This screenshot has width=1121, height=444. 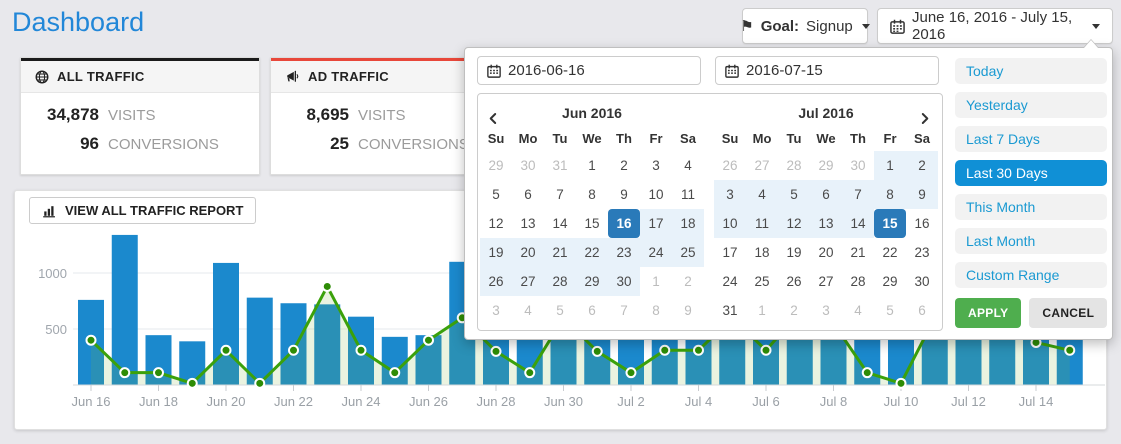 I want to click on preset-yesterday: Yesterday, so click(x=1031, y=105).